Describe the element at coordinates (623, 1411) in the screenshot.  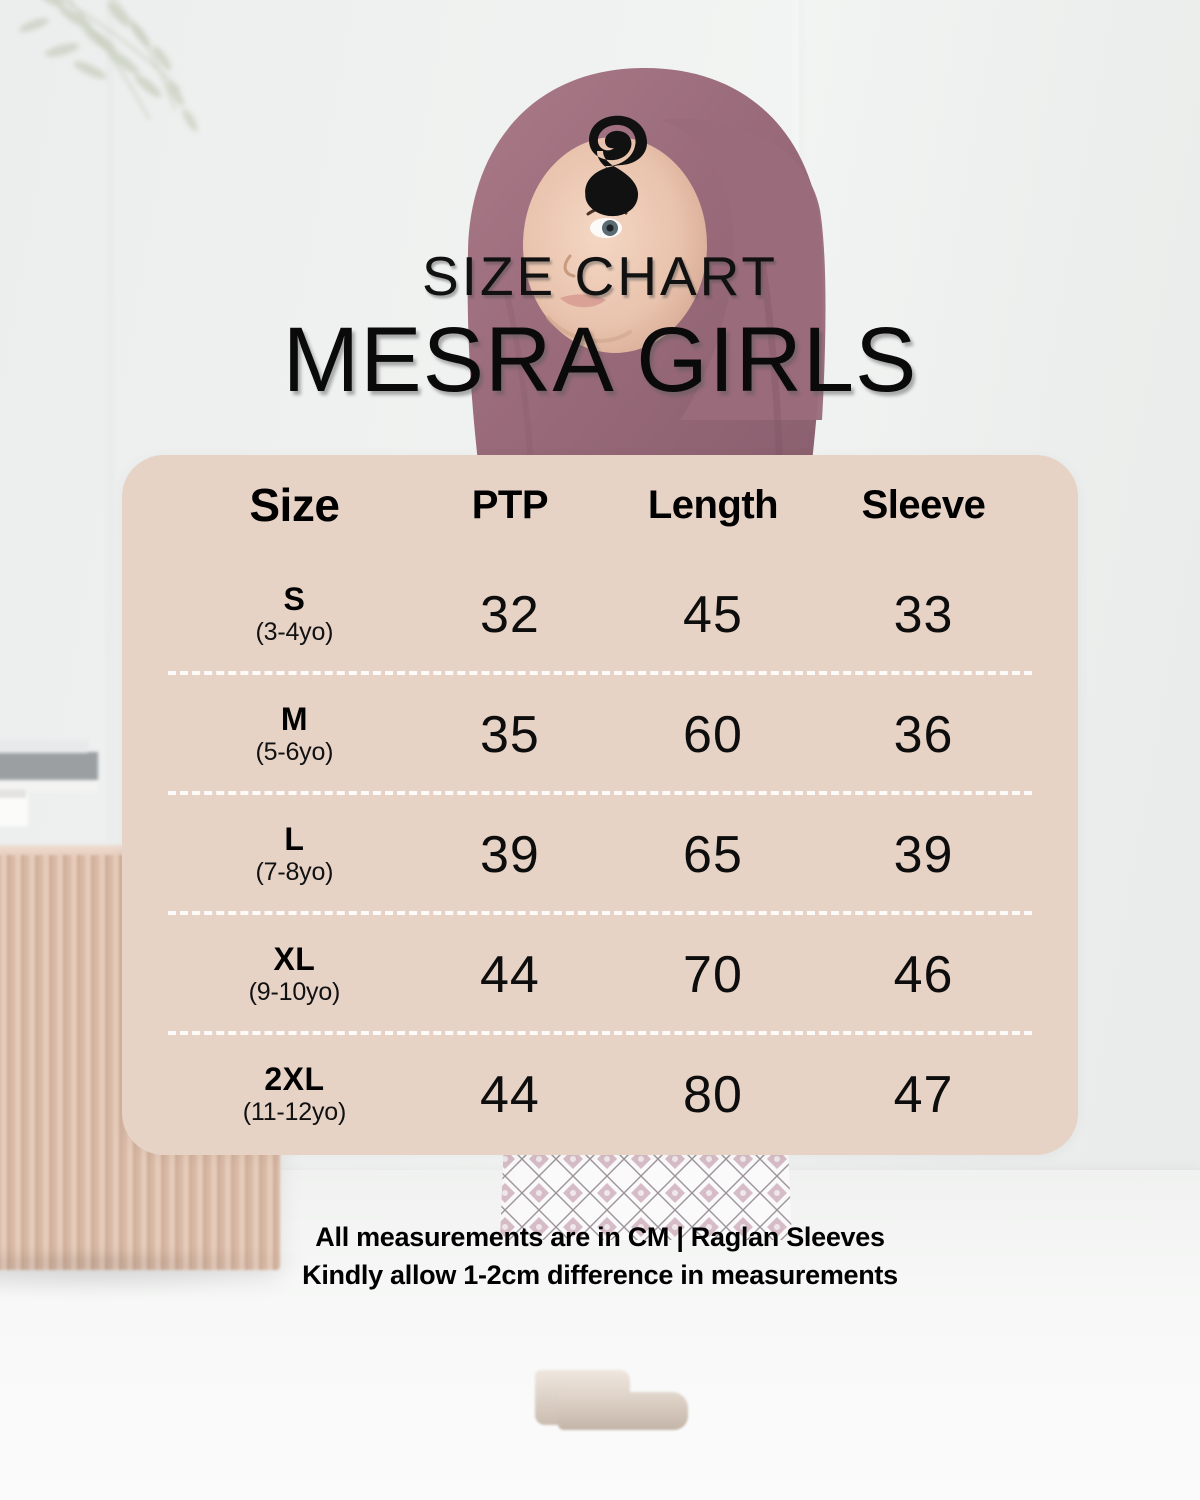
I see `shoe-right` at that location.